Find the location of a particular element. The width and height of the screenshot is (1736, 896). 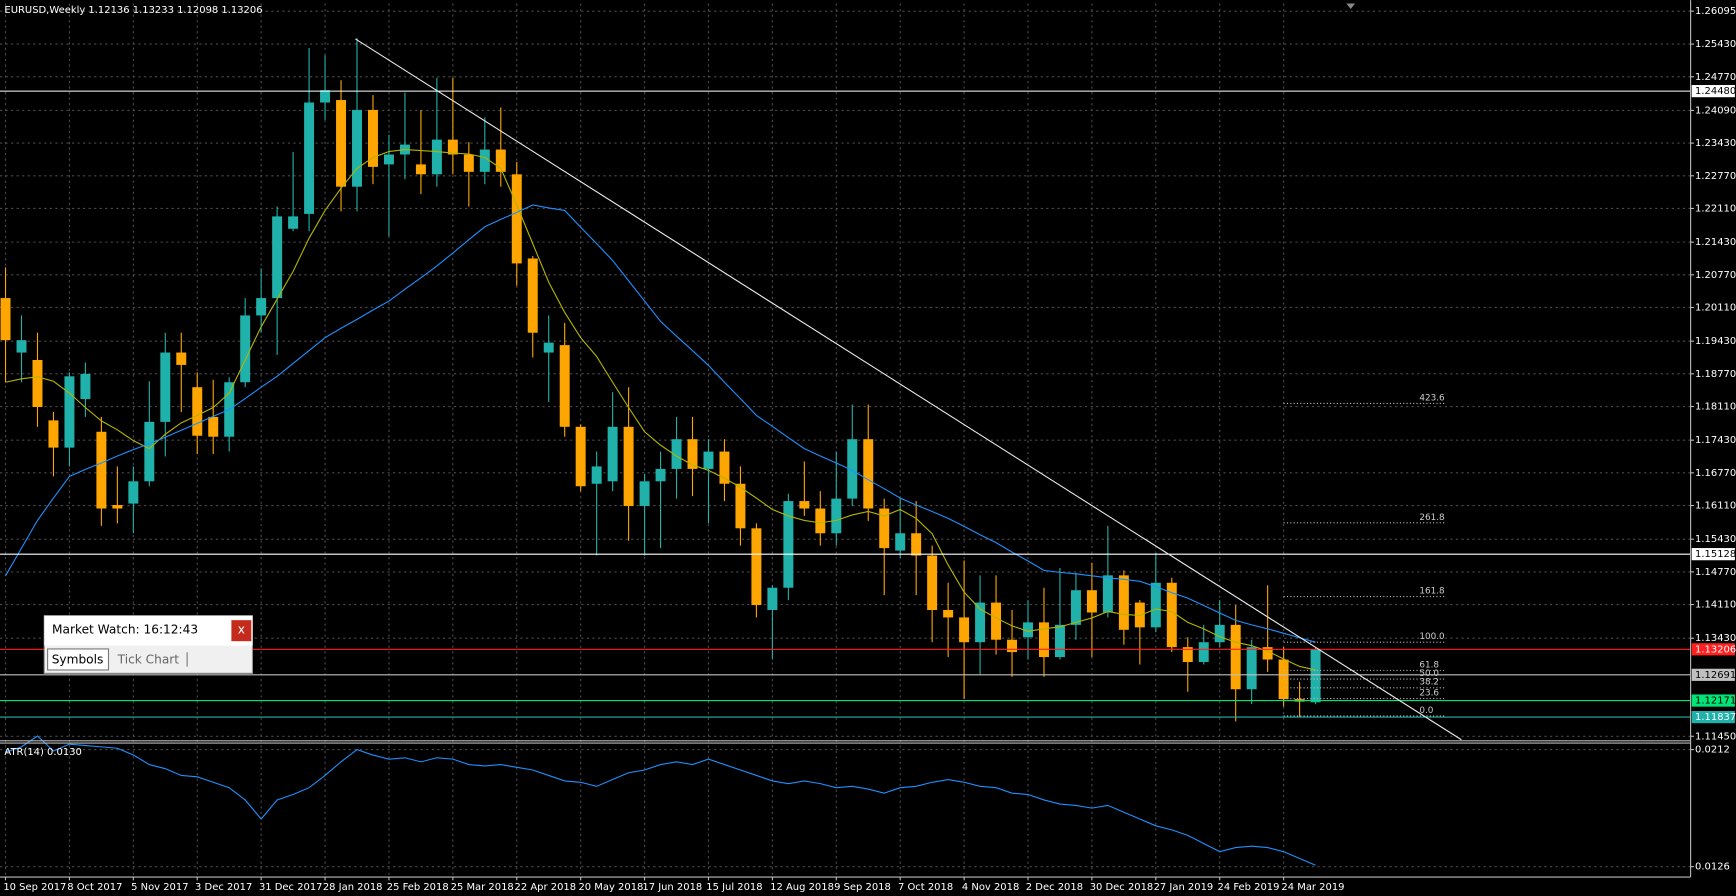

market-watch-titlebar is located at coordinates (148, 630).